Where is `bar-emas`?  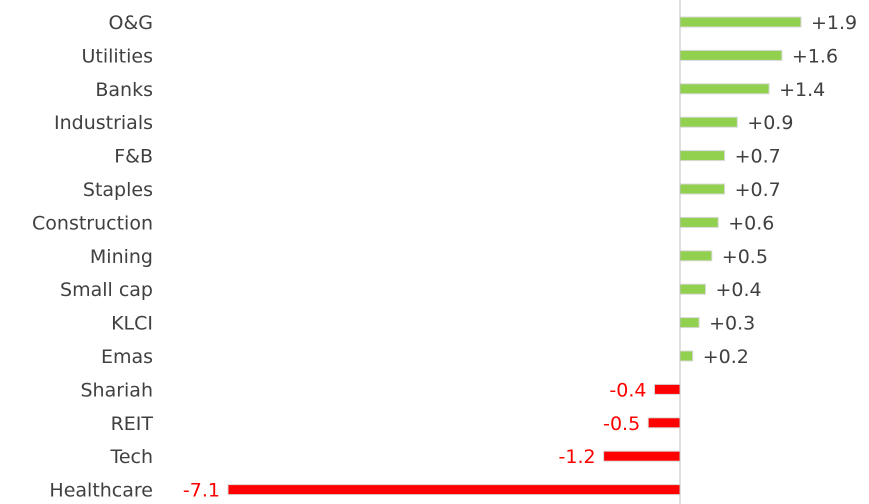
bar-emas is located at coordinates (686, 356).